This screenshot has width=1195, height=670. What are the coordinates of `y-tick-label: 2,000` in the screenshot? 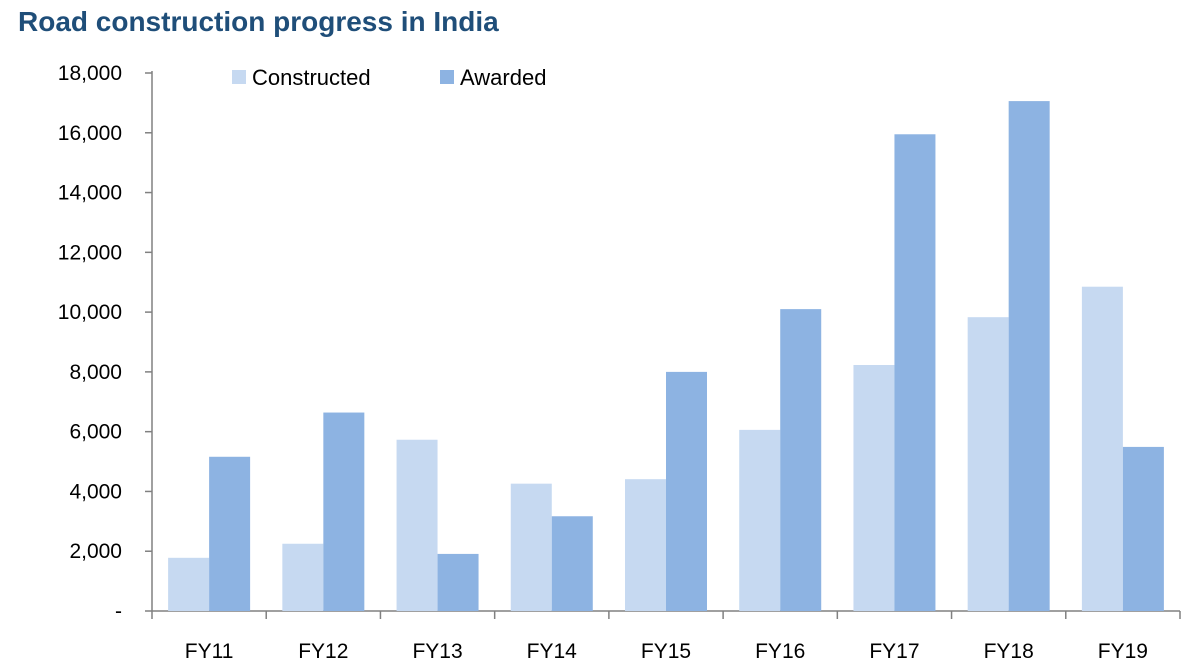 It's located at (95, 551).